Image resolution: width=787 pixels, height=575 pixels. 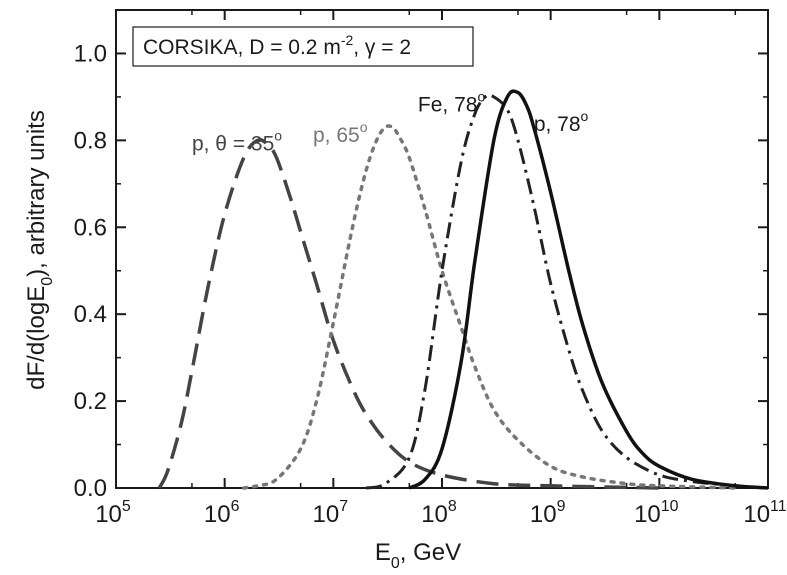 I want to click on legend-box: CORSIKA, D = 0.2 m-2, γ = 2, so click(x=303, y=46).